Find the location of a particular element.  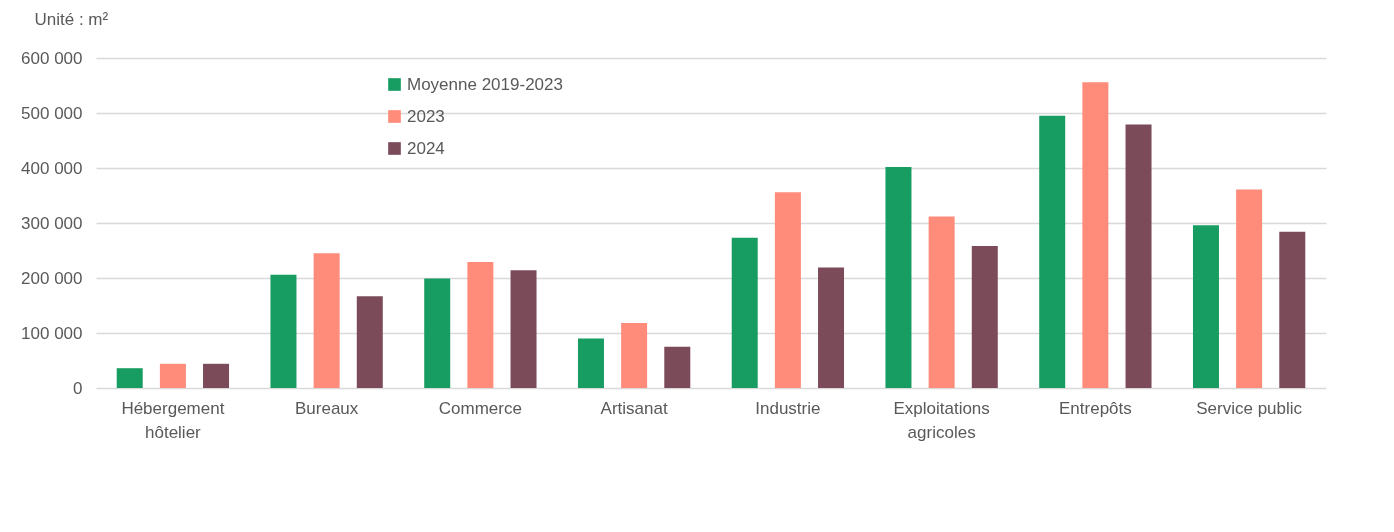

y-tick-label: 100 000 is located at coordinates (52, 333).